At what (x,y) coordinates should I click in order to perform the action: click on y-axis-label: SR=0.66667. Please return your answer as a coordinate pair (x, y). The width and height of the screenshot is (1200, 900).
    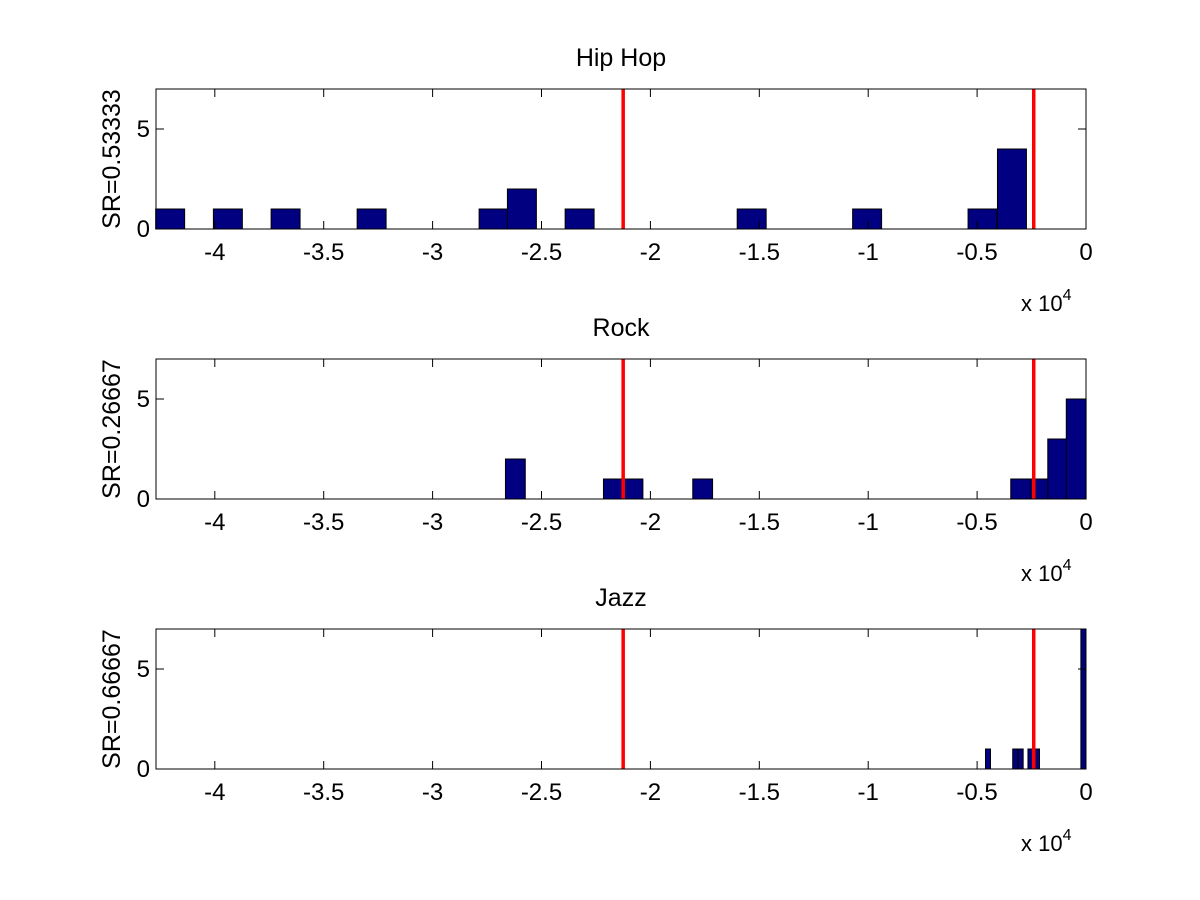
    Looking at the image, I should click on (112, 699).